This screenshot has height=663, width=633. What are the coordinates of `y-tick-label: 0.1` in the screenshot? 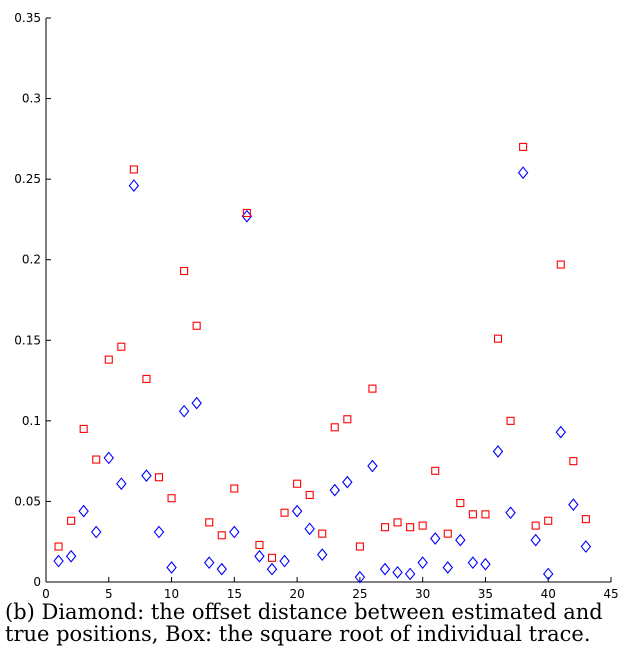 It's located at (31, 421).